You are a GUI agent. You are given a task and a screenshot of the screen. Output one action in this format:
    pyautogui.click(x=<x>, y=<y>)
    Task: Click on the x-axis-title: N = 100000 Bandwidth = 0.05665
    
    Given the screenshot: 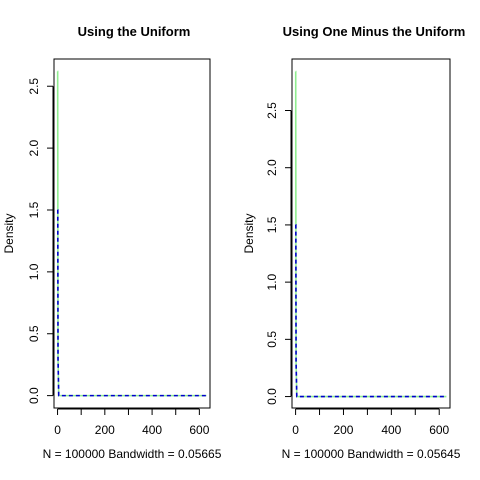 What is the action you would take?
    pyautogui.click(x=132, y=454)
    